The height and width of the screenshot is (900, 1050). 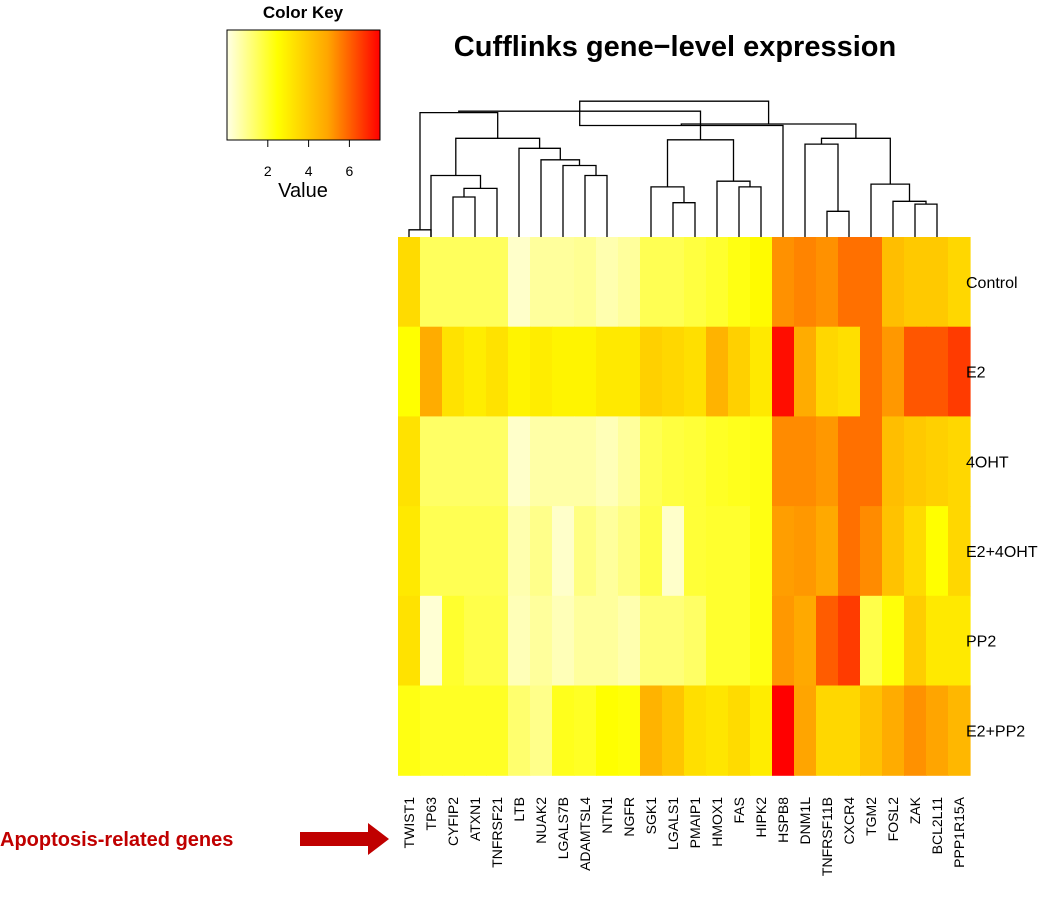 What do you see at coordinates (475, 819) in the screenshot?
I see `column-label: ATXN1` at bounding box center [475, 819].